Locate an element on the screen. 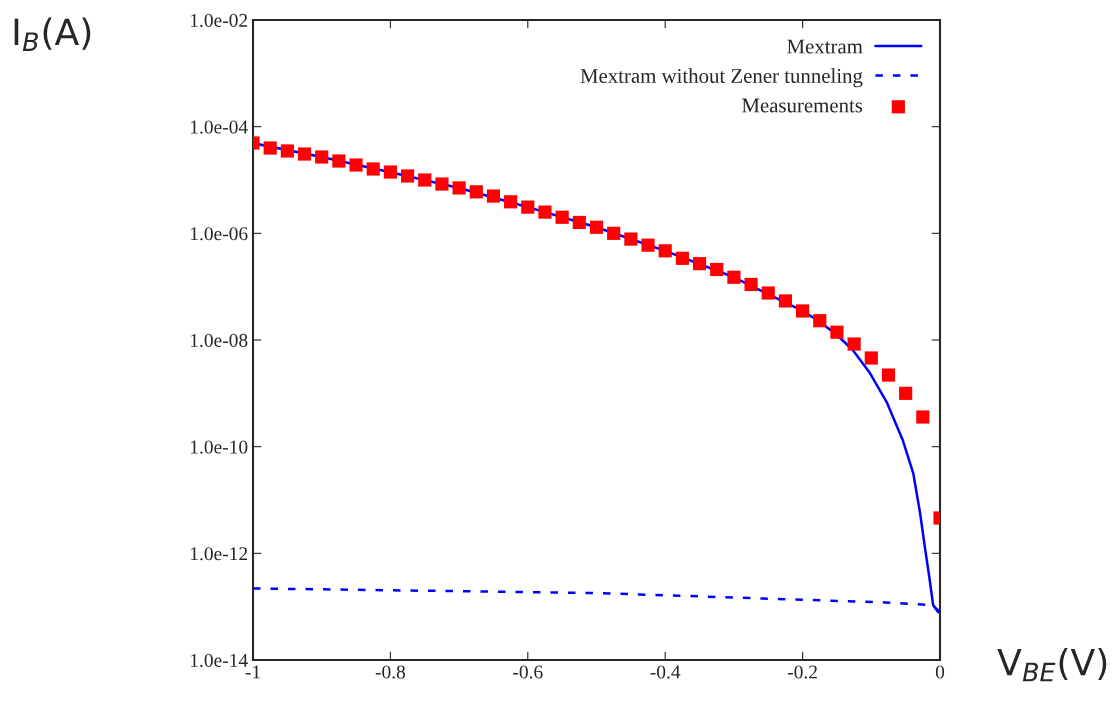 The width and height of the screenshot is (1115, 704). legend-label: Mextram is located at coordinates (825, 46).